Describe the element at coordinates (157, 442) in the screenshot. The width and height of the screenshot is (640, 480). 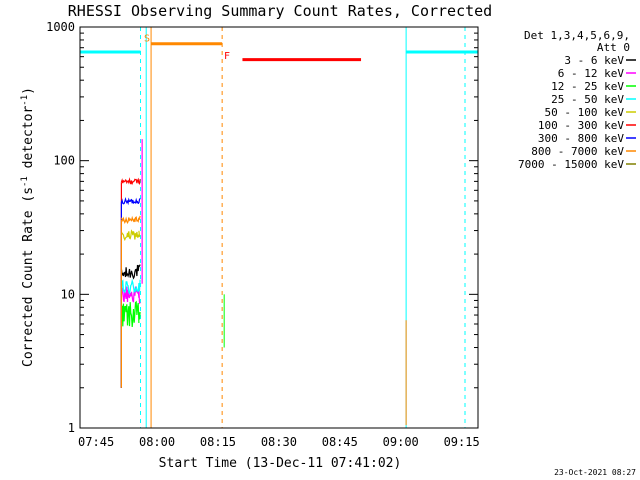
I see `x-tick-label: 08:00` at that location.